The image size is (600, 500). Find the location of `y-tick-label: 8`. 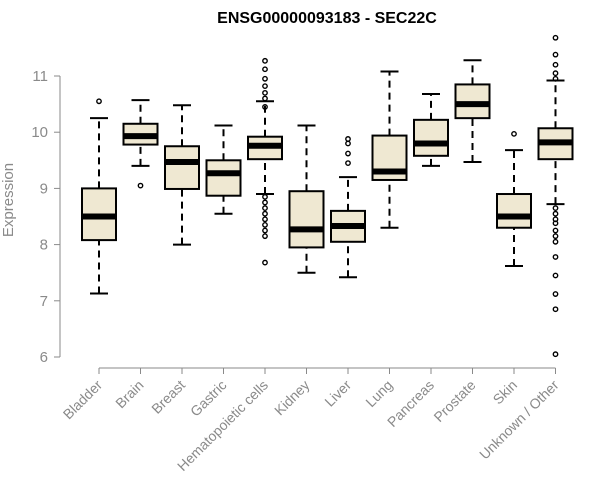

y-tick-label: 8 is located at coordinates (44, 245).